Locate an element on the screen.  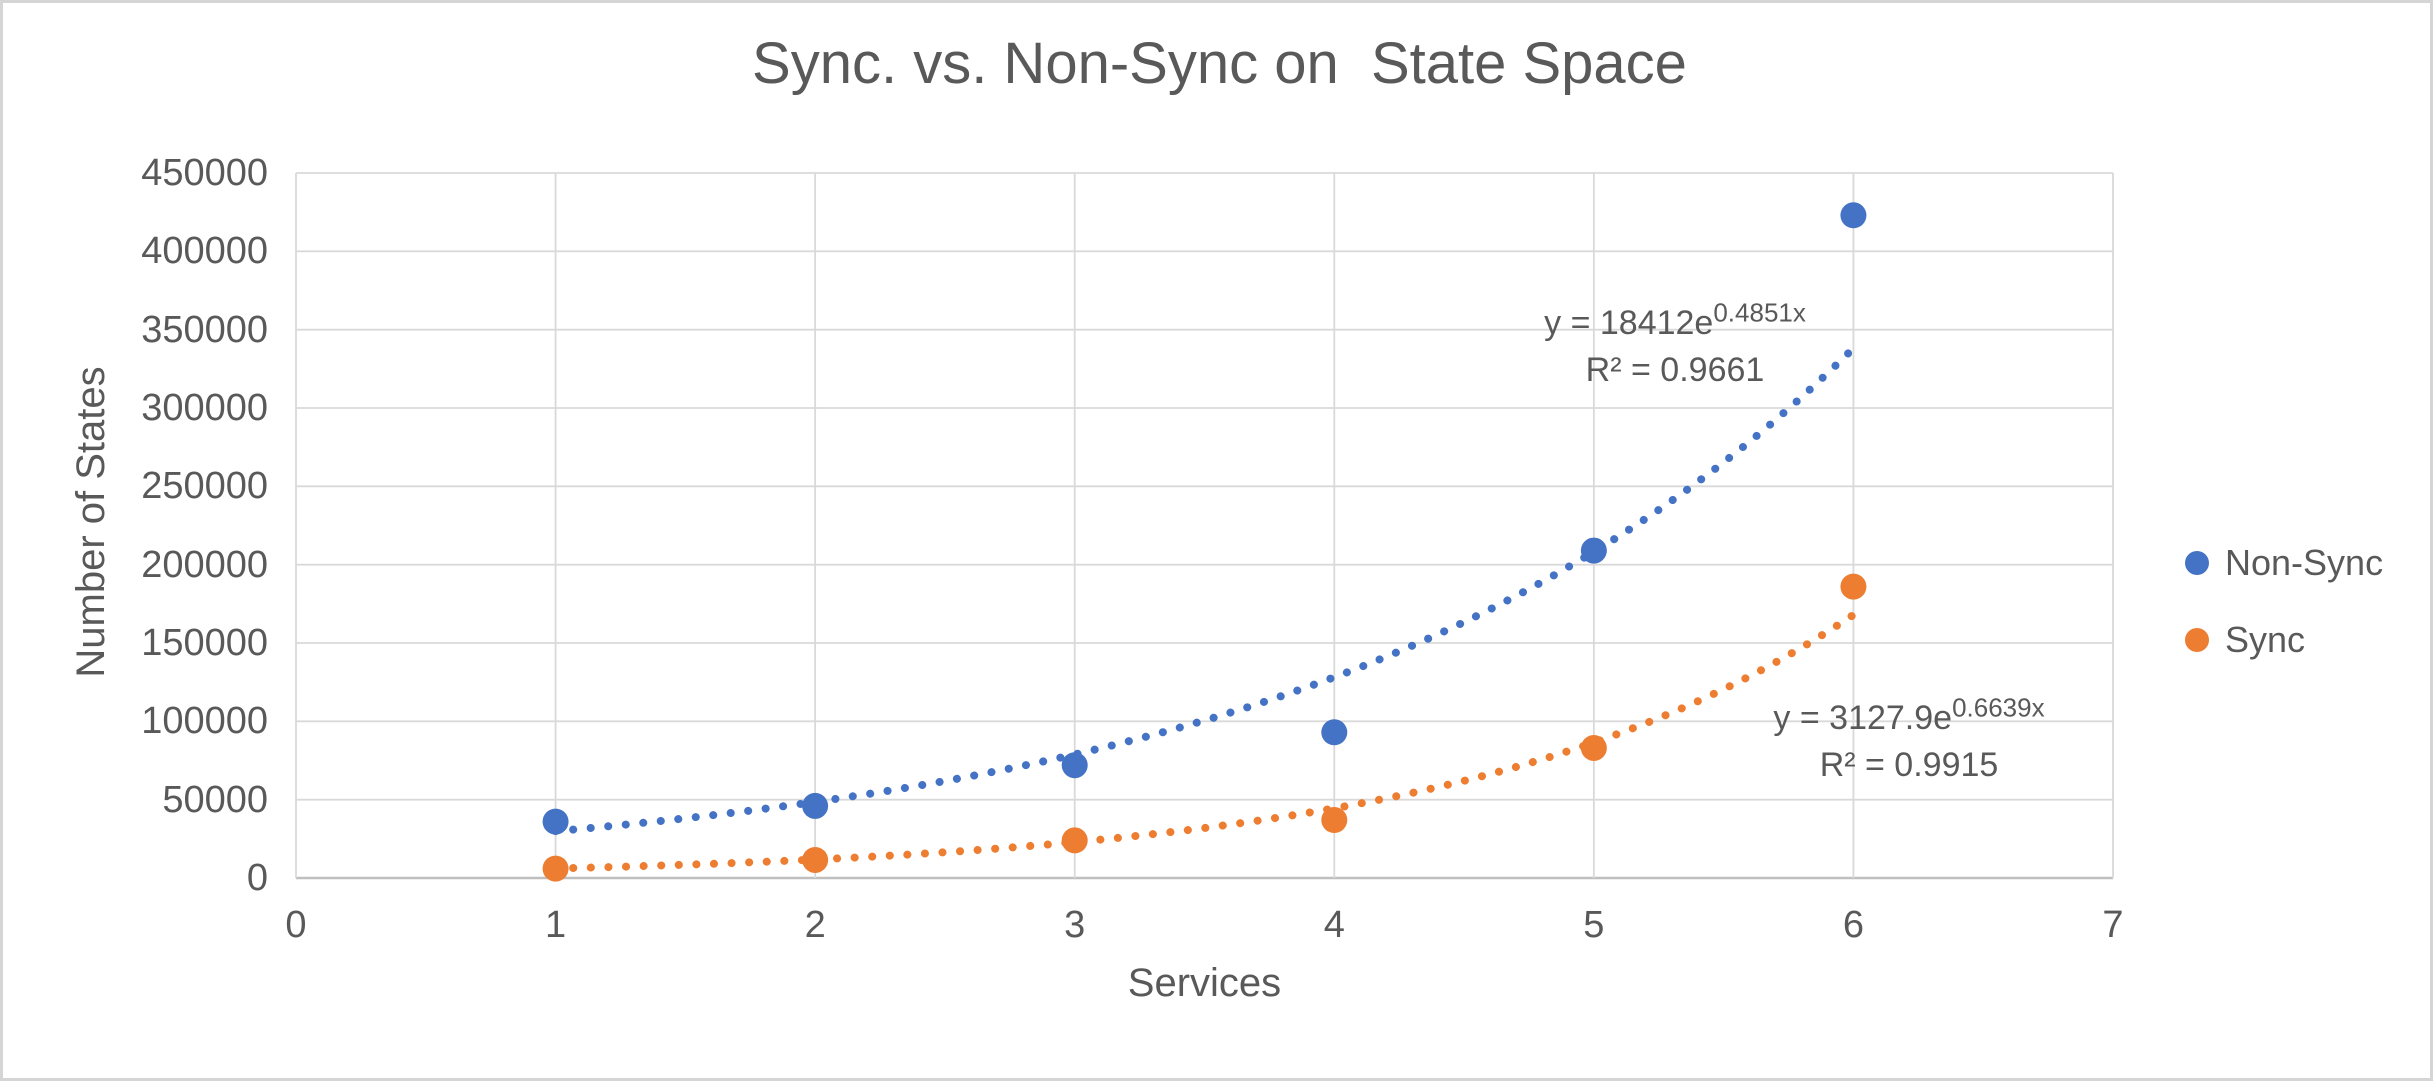
legend-label-sync: Sync is located at coordinates (2265, 639).